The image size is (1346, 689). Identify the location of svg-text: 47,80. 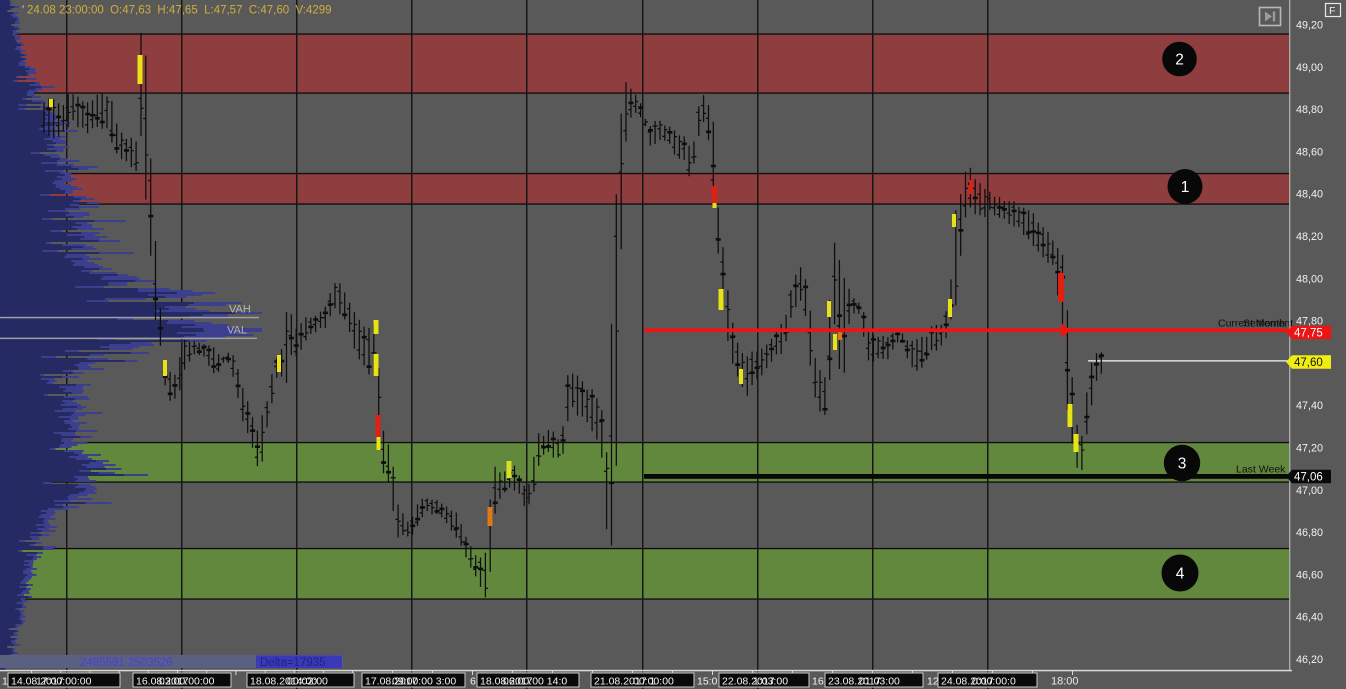
(1309, 322).